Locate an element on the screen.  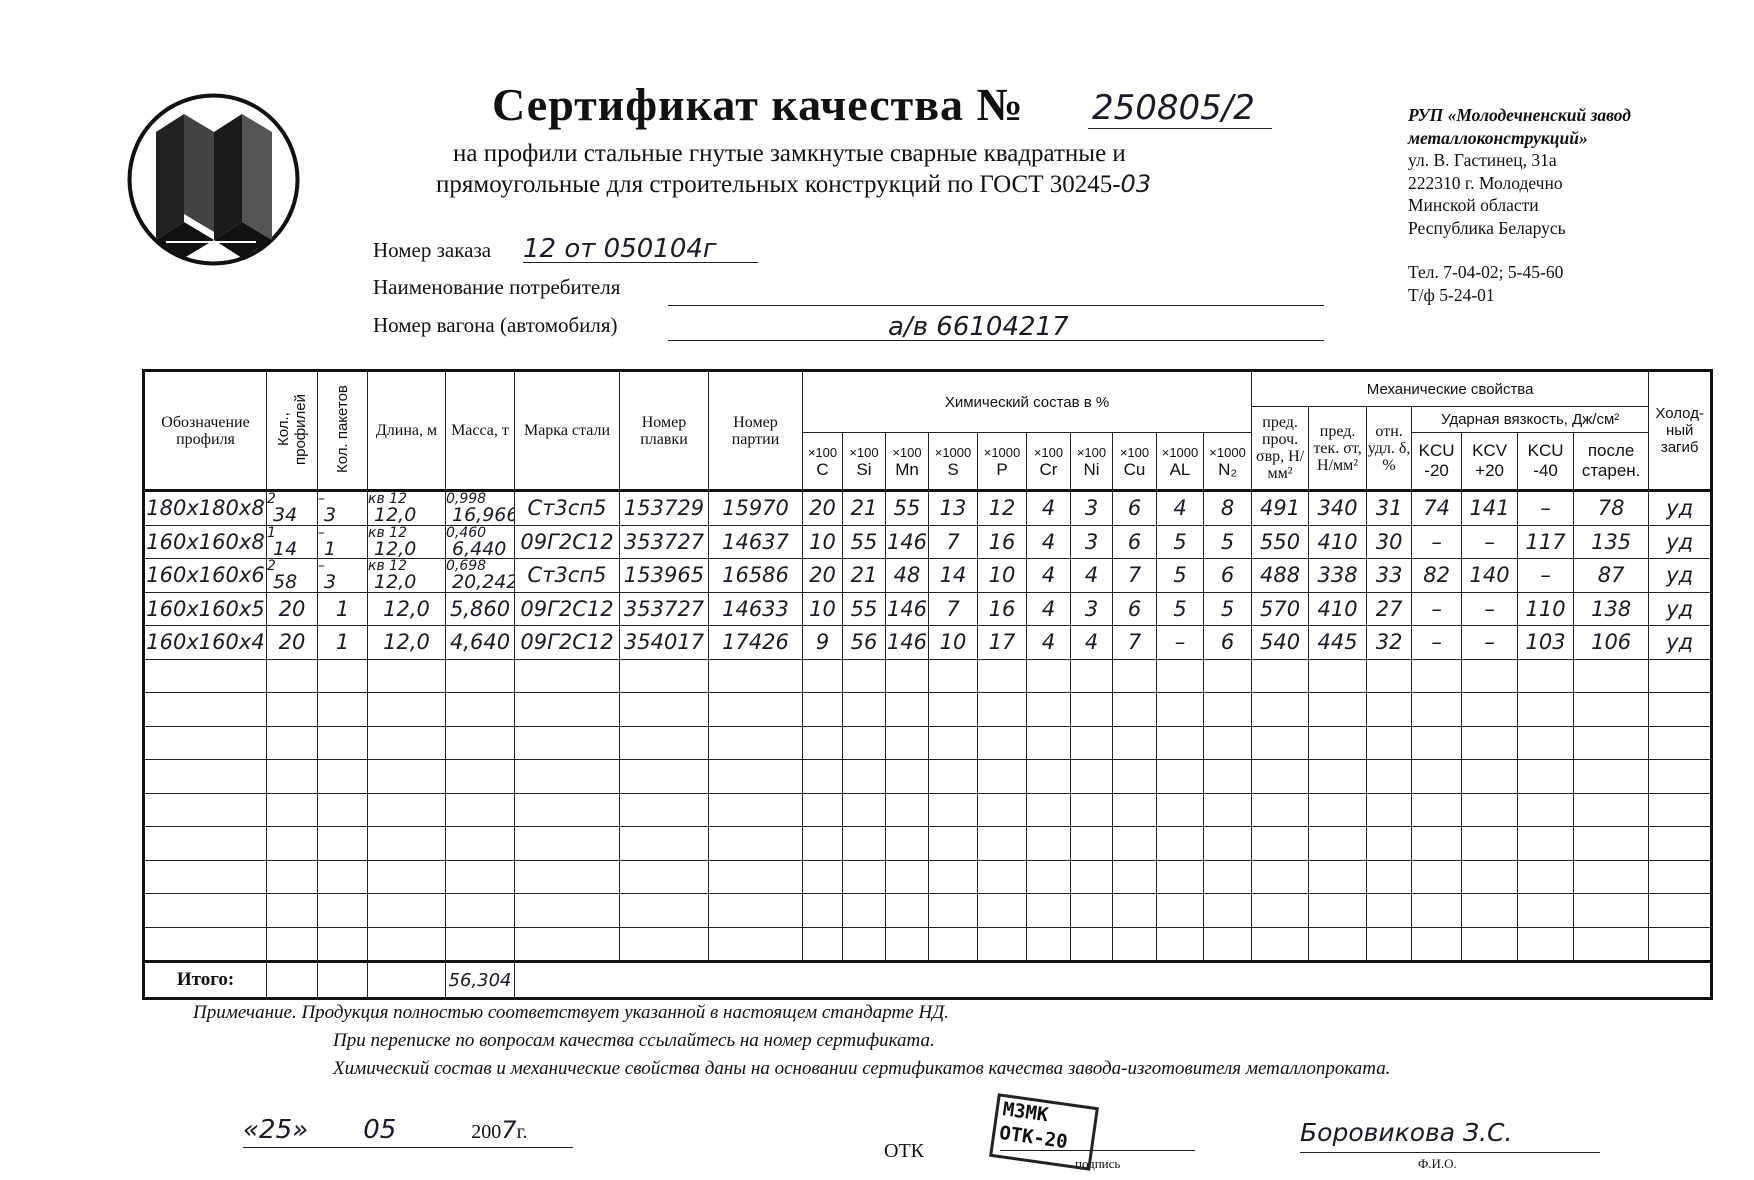
cell-mass-part: 0,460 is located at coordinates (466, 533).